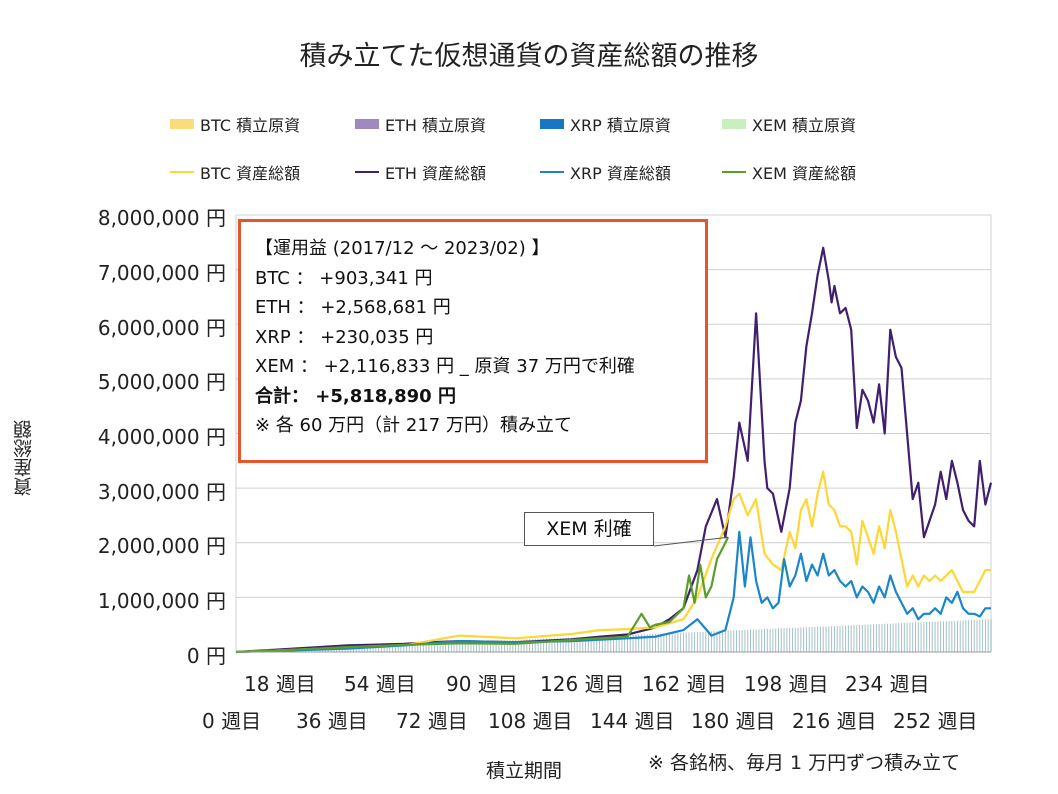 Image resolution: width=1058 pixels, height=794 pixels. What do you see at coordinates (691, 541) in the screenshot?
I see `callout-leader` at bounding box center [691, 541].